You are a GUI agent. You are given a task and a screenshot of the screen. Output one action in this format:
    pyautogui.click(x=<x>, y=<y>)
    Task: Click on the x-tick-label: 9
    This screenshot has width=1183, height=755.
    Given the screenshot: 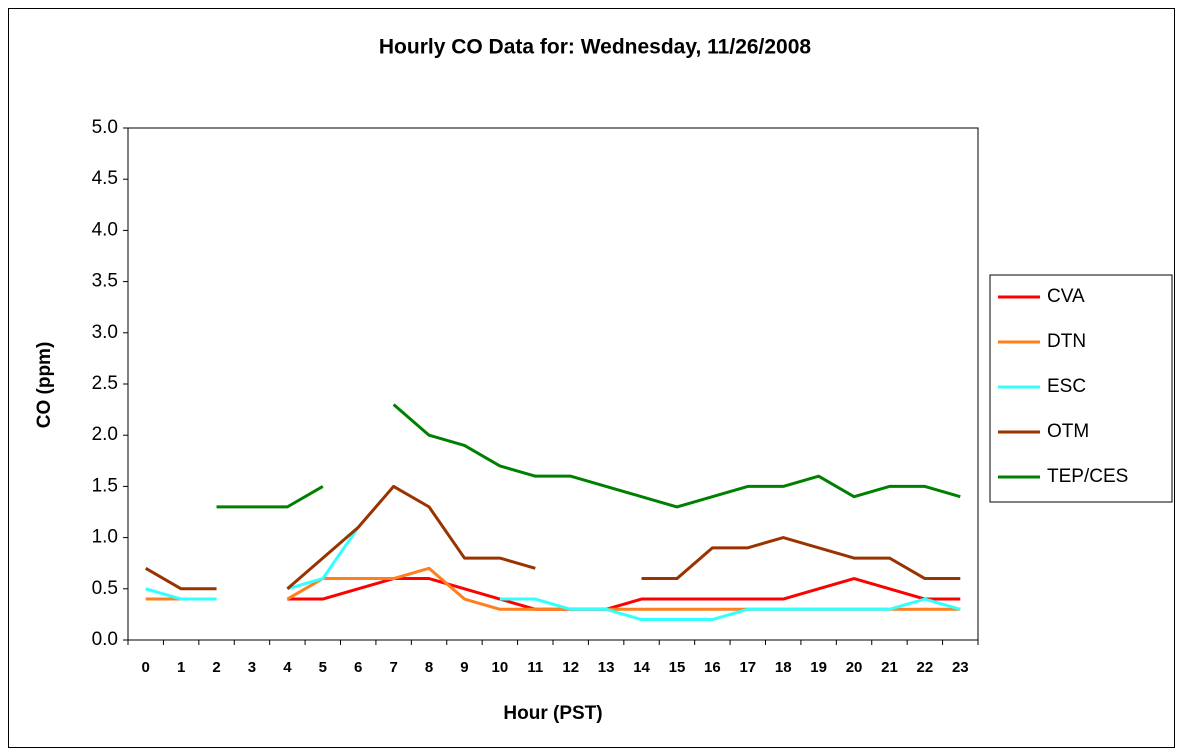 What is the action you would take?
    pyautogui.click(x=464, y=667)
    